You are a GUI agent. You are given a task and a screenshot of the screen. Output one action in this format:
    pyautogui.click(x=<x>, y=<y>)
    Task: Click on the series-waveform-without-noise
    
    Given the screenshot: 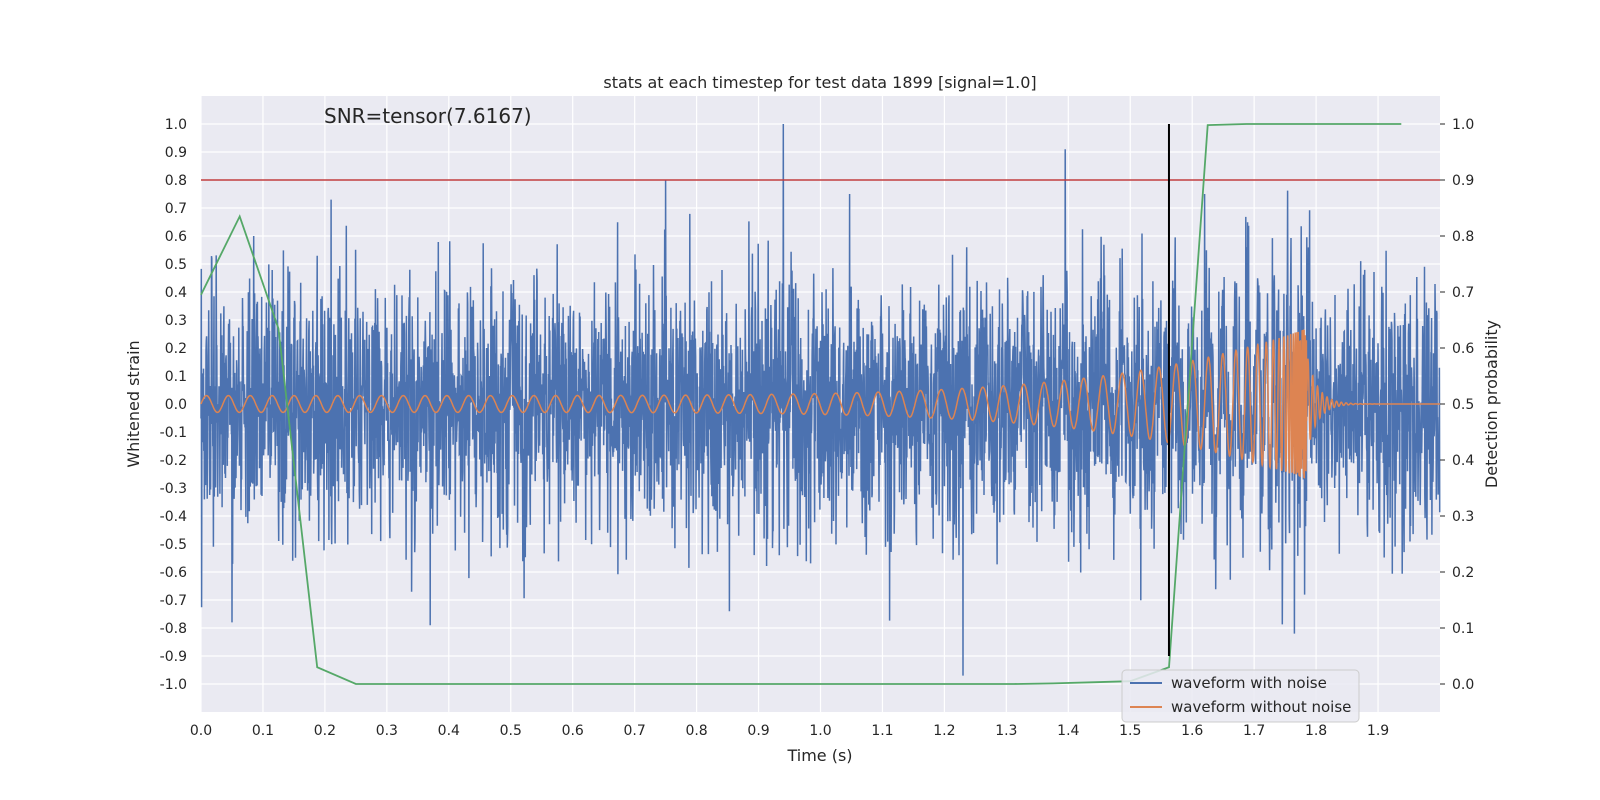 What is the action you would take?
    pyautogui.click(x=820, y=404)
    